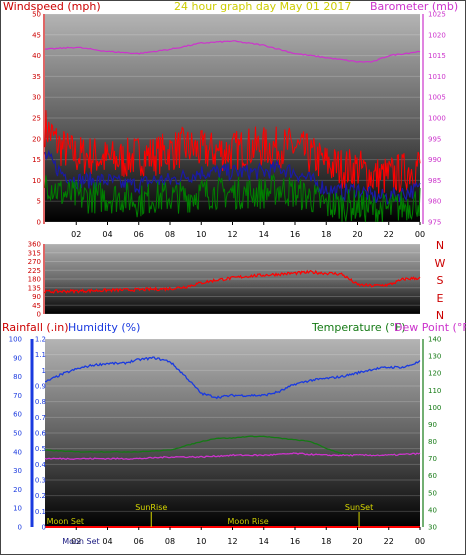 The height and width of the screenshot is (555, 466). Describe the element at coordinates (36, 297) in the screenshot. I see `direction-tick-label: 90` at that location.